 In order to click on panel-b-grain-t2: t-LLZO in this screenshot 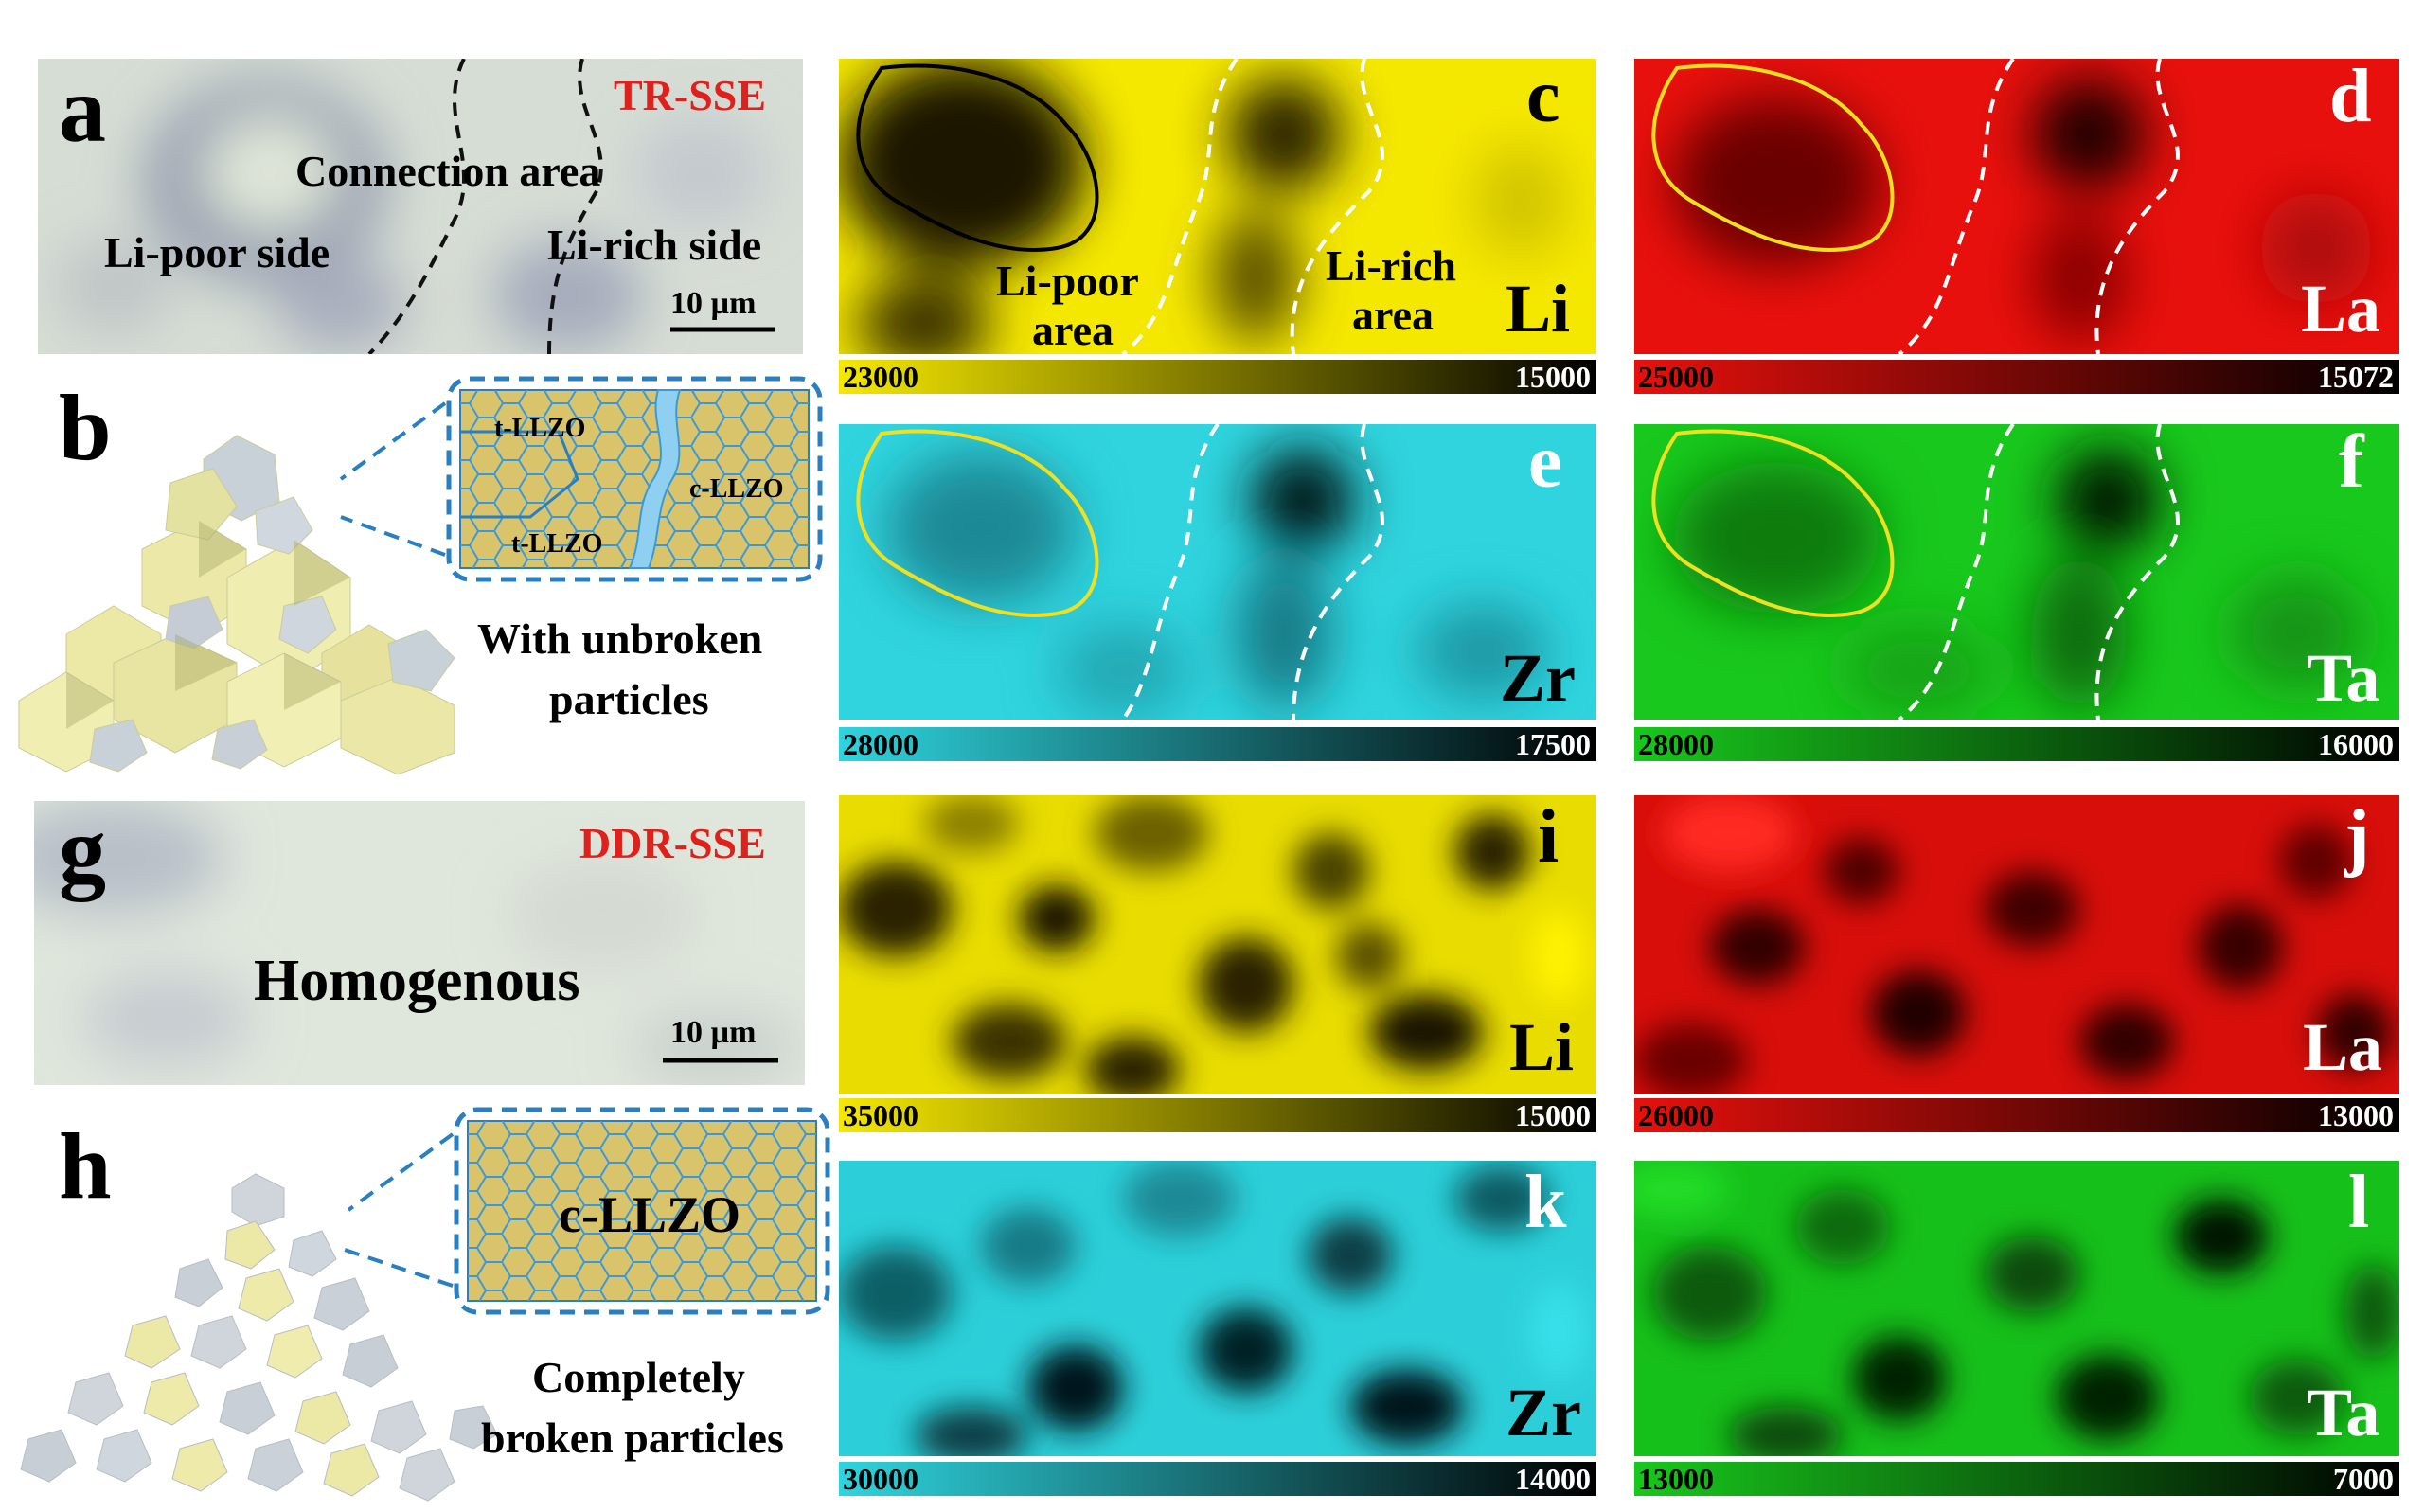, I will do `click(557, 544)`.